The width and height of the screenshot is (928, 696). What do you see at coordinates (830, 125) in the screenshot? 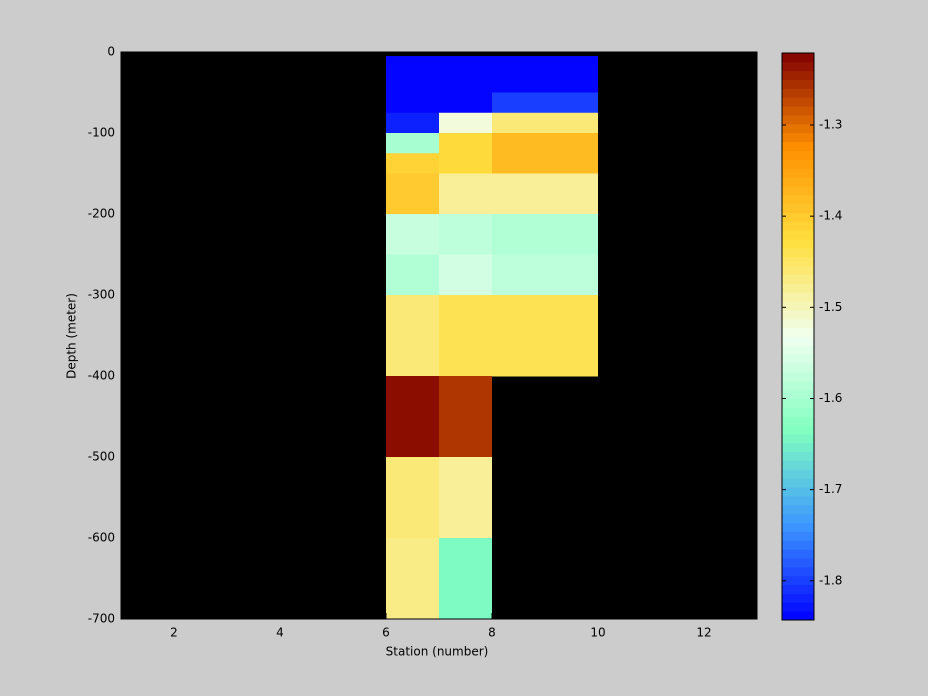
I see `colorbar-tick-label: -1.3` at bounding box center [830, 125].